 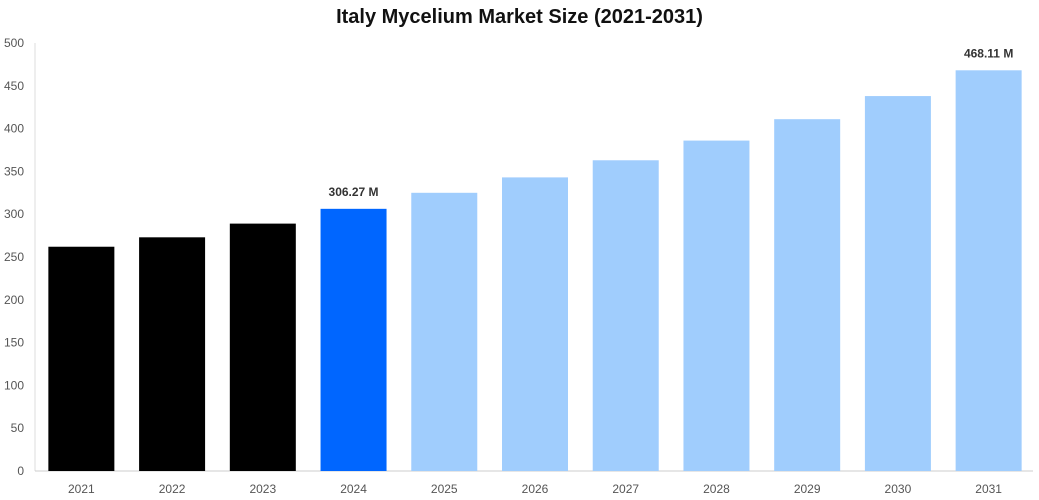 I want to click on bar-2030, so click(x=897, y=284).